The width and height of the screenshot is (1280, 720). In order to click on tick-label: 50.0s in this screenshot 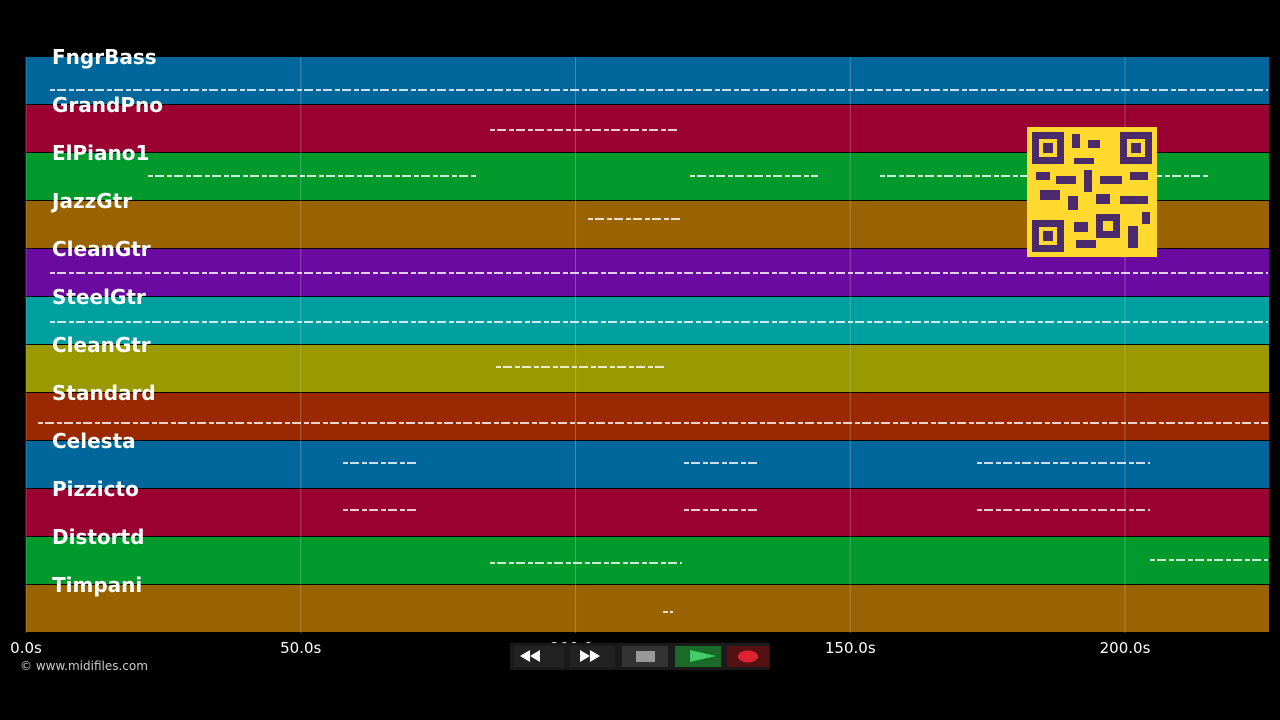, I will do `click(300, 648)`.